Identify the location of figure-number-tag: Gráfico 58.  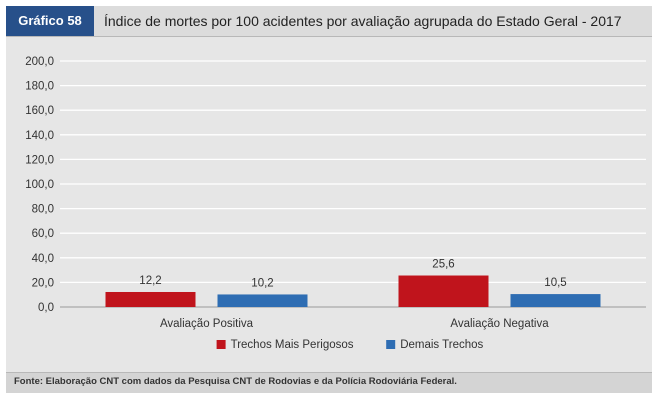
(50, 21).